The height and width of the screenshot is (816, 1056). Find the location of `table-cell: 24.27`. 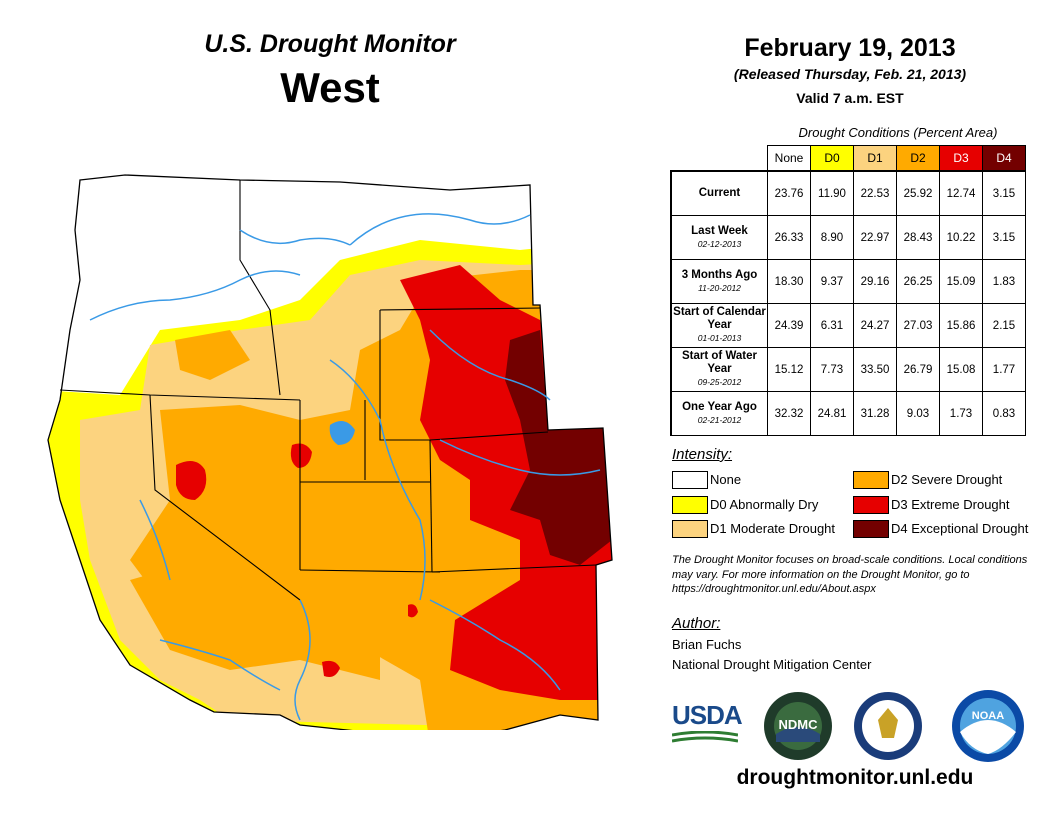

table-cell: 24.27 is located at coordinates (875, 325).